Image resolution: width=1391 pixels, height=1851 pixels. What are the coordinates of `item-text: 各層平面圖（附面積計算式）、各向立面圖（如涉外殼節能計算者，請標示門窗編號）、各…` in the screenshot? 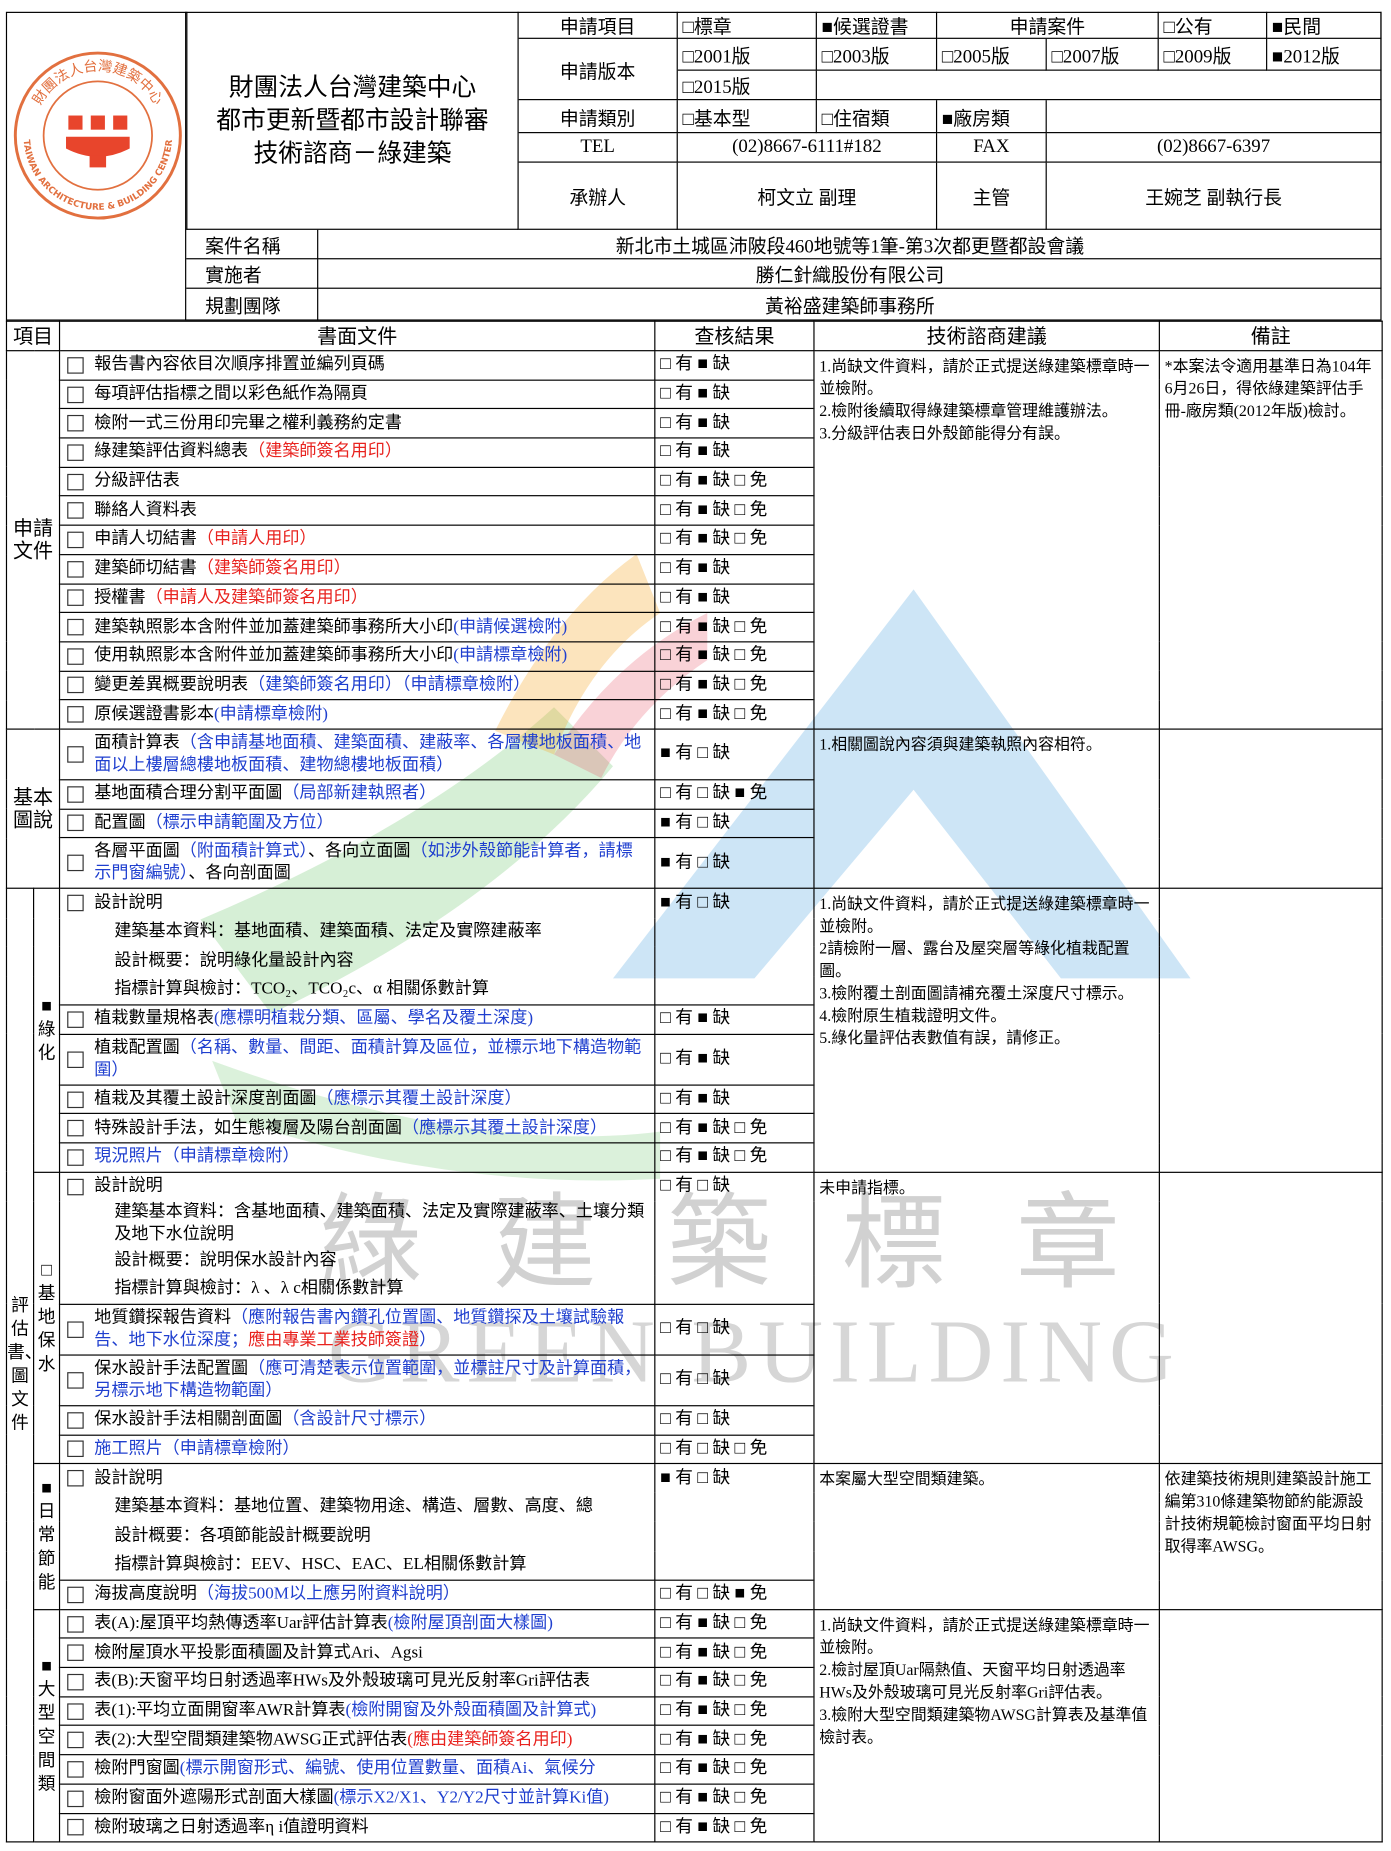 It's located at (371, 863).